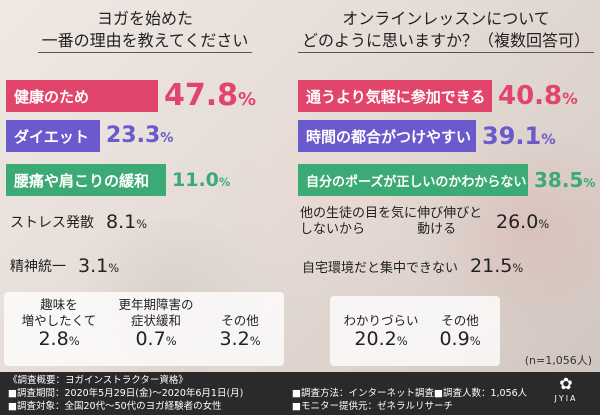 This screenshot has width=600, height=415. What do you see at coordinates (144, 18) in the screenshot?
I see `question-1-title-line1: ヨガを始めた` at bounding box center [144, 18].